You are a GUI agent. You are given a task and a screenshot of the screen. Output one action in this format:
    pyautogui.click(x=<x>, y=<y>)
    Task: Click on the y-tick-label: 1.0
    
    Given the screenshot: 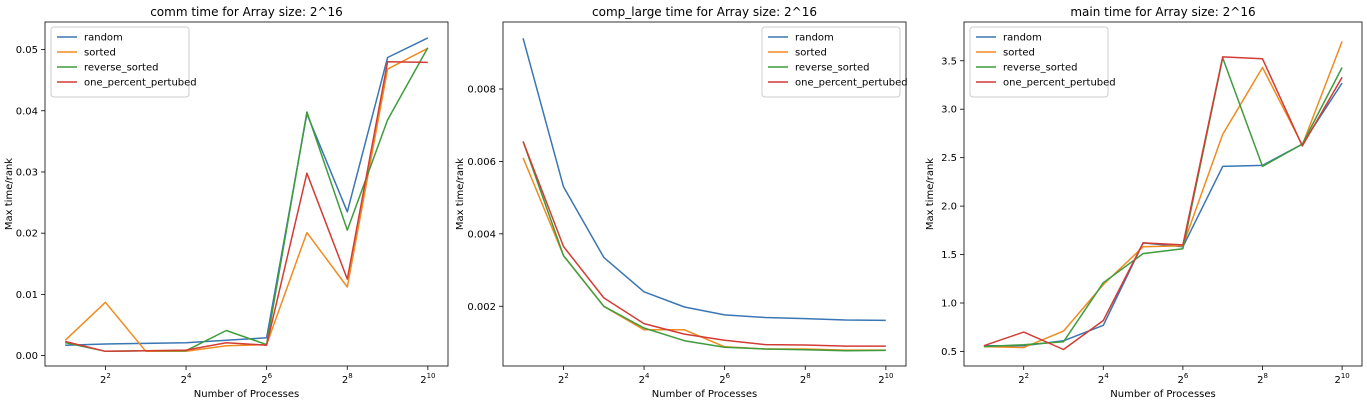 What is the action you would take?
    pyautogui.click(x=949, y=304)
    